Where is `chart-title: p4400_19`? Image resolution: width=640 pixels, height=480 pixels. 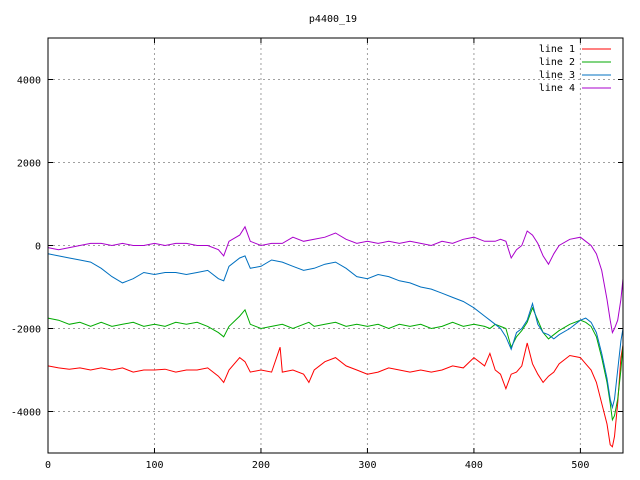 chart-title: p4400_19 is located at coordinates (333, 19).